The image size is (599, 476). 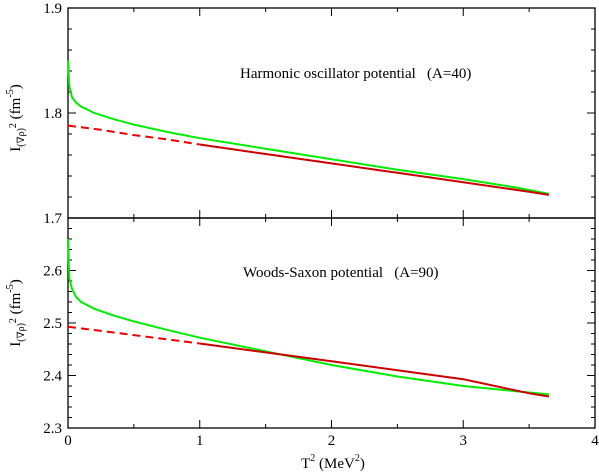 I want to click on x-tick-label: 0, so click(x=68, y=441).